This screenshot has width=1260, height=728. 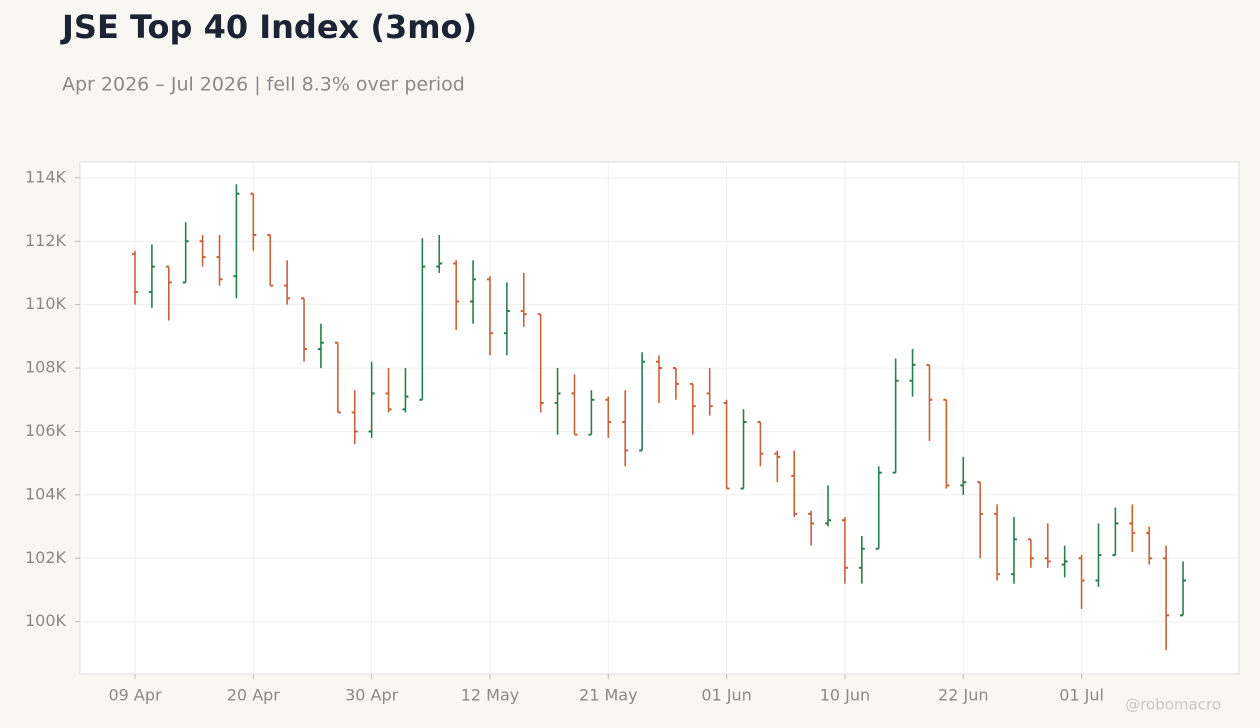 I want to click on y-tick-label: 106K, so click(x=46, y=430).